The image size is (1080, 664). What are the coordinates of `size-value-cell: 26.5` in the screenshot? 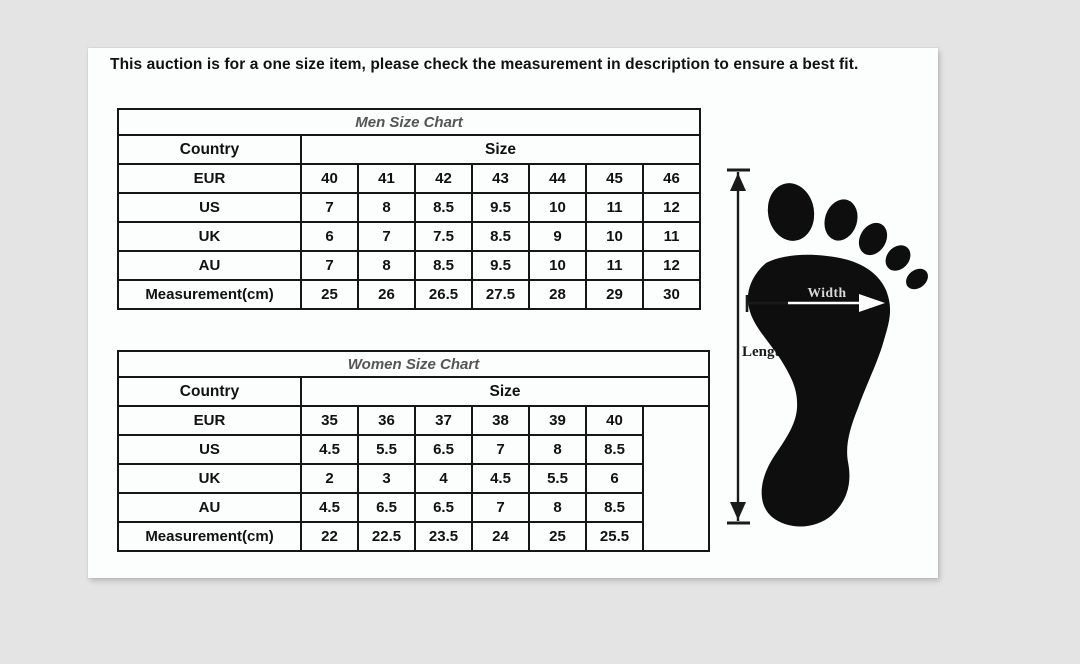 It's located at (443, 294).